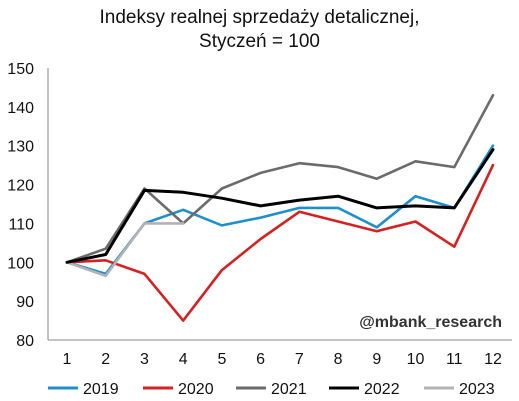  Describe the element at coordinates (20, 263) in the screenshot. I see `y-tick-label: 100` at that location.